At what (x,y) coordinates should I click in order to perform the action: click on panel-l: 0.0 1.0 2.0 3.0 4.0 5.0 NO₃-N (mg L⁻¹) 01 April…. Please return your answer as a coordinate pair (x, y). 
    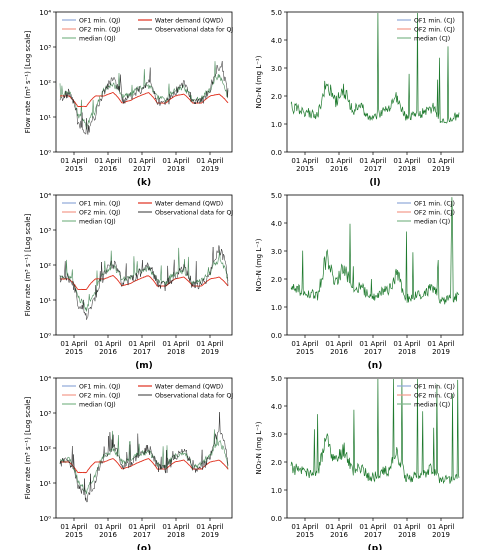
    Looking at the image, I should click on (359, 98).